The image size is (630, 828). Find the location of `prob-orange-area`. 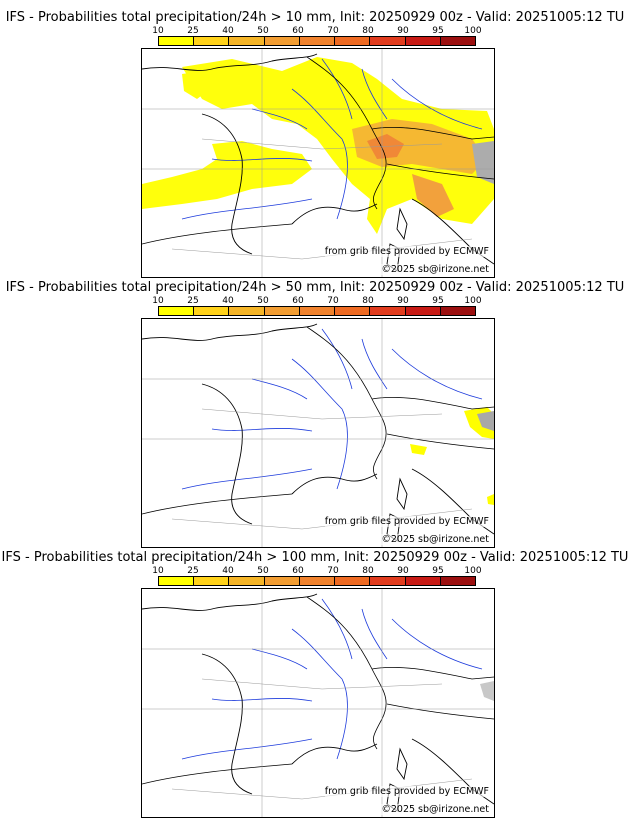

prob-orange-area is located at coordinates (433, 195).